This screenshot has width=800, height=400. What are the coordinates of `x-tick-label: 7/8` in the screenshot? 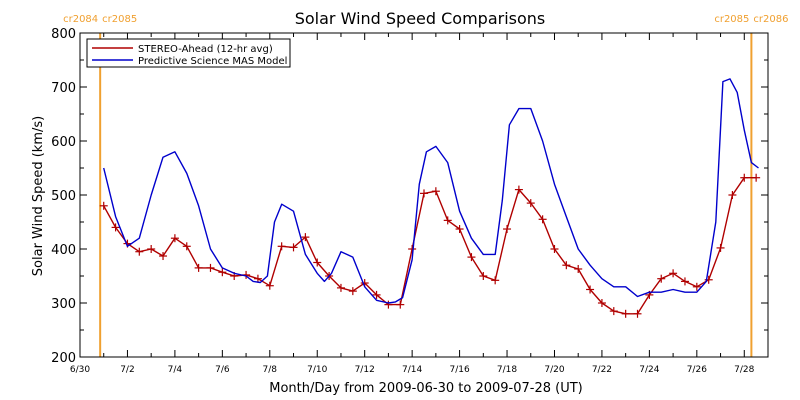 It's located at (270, 370).